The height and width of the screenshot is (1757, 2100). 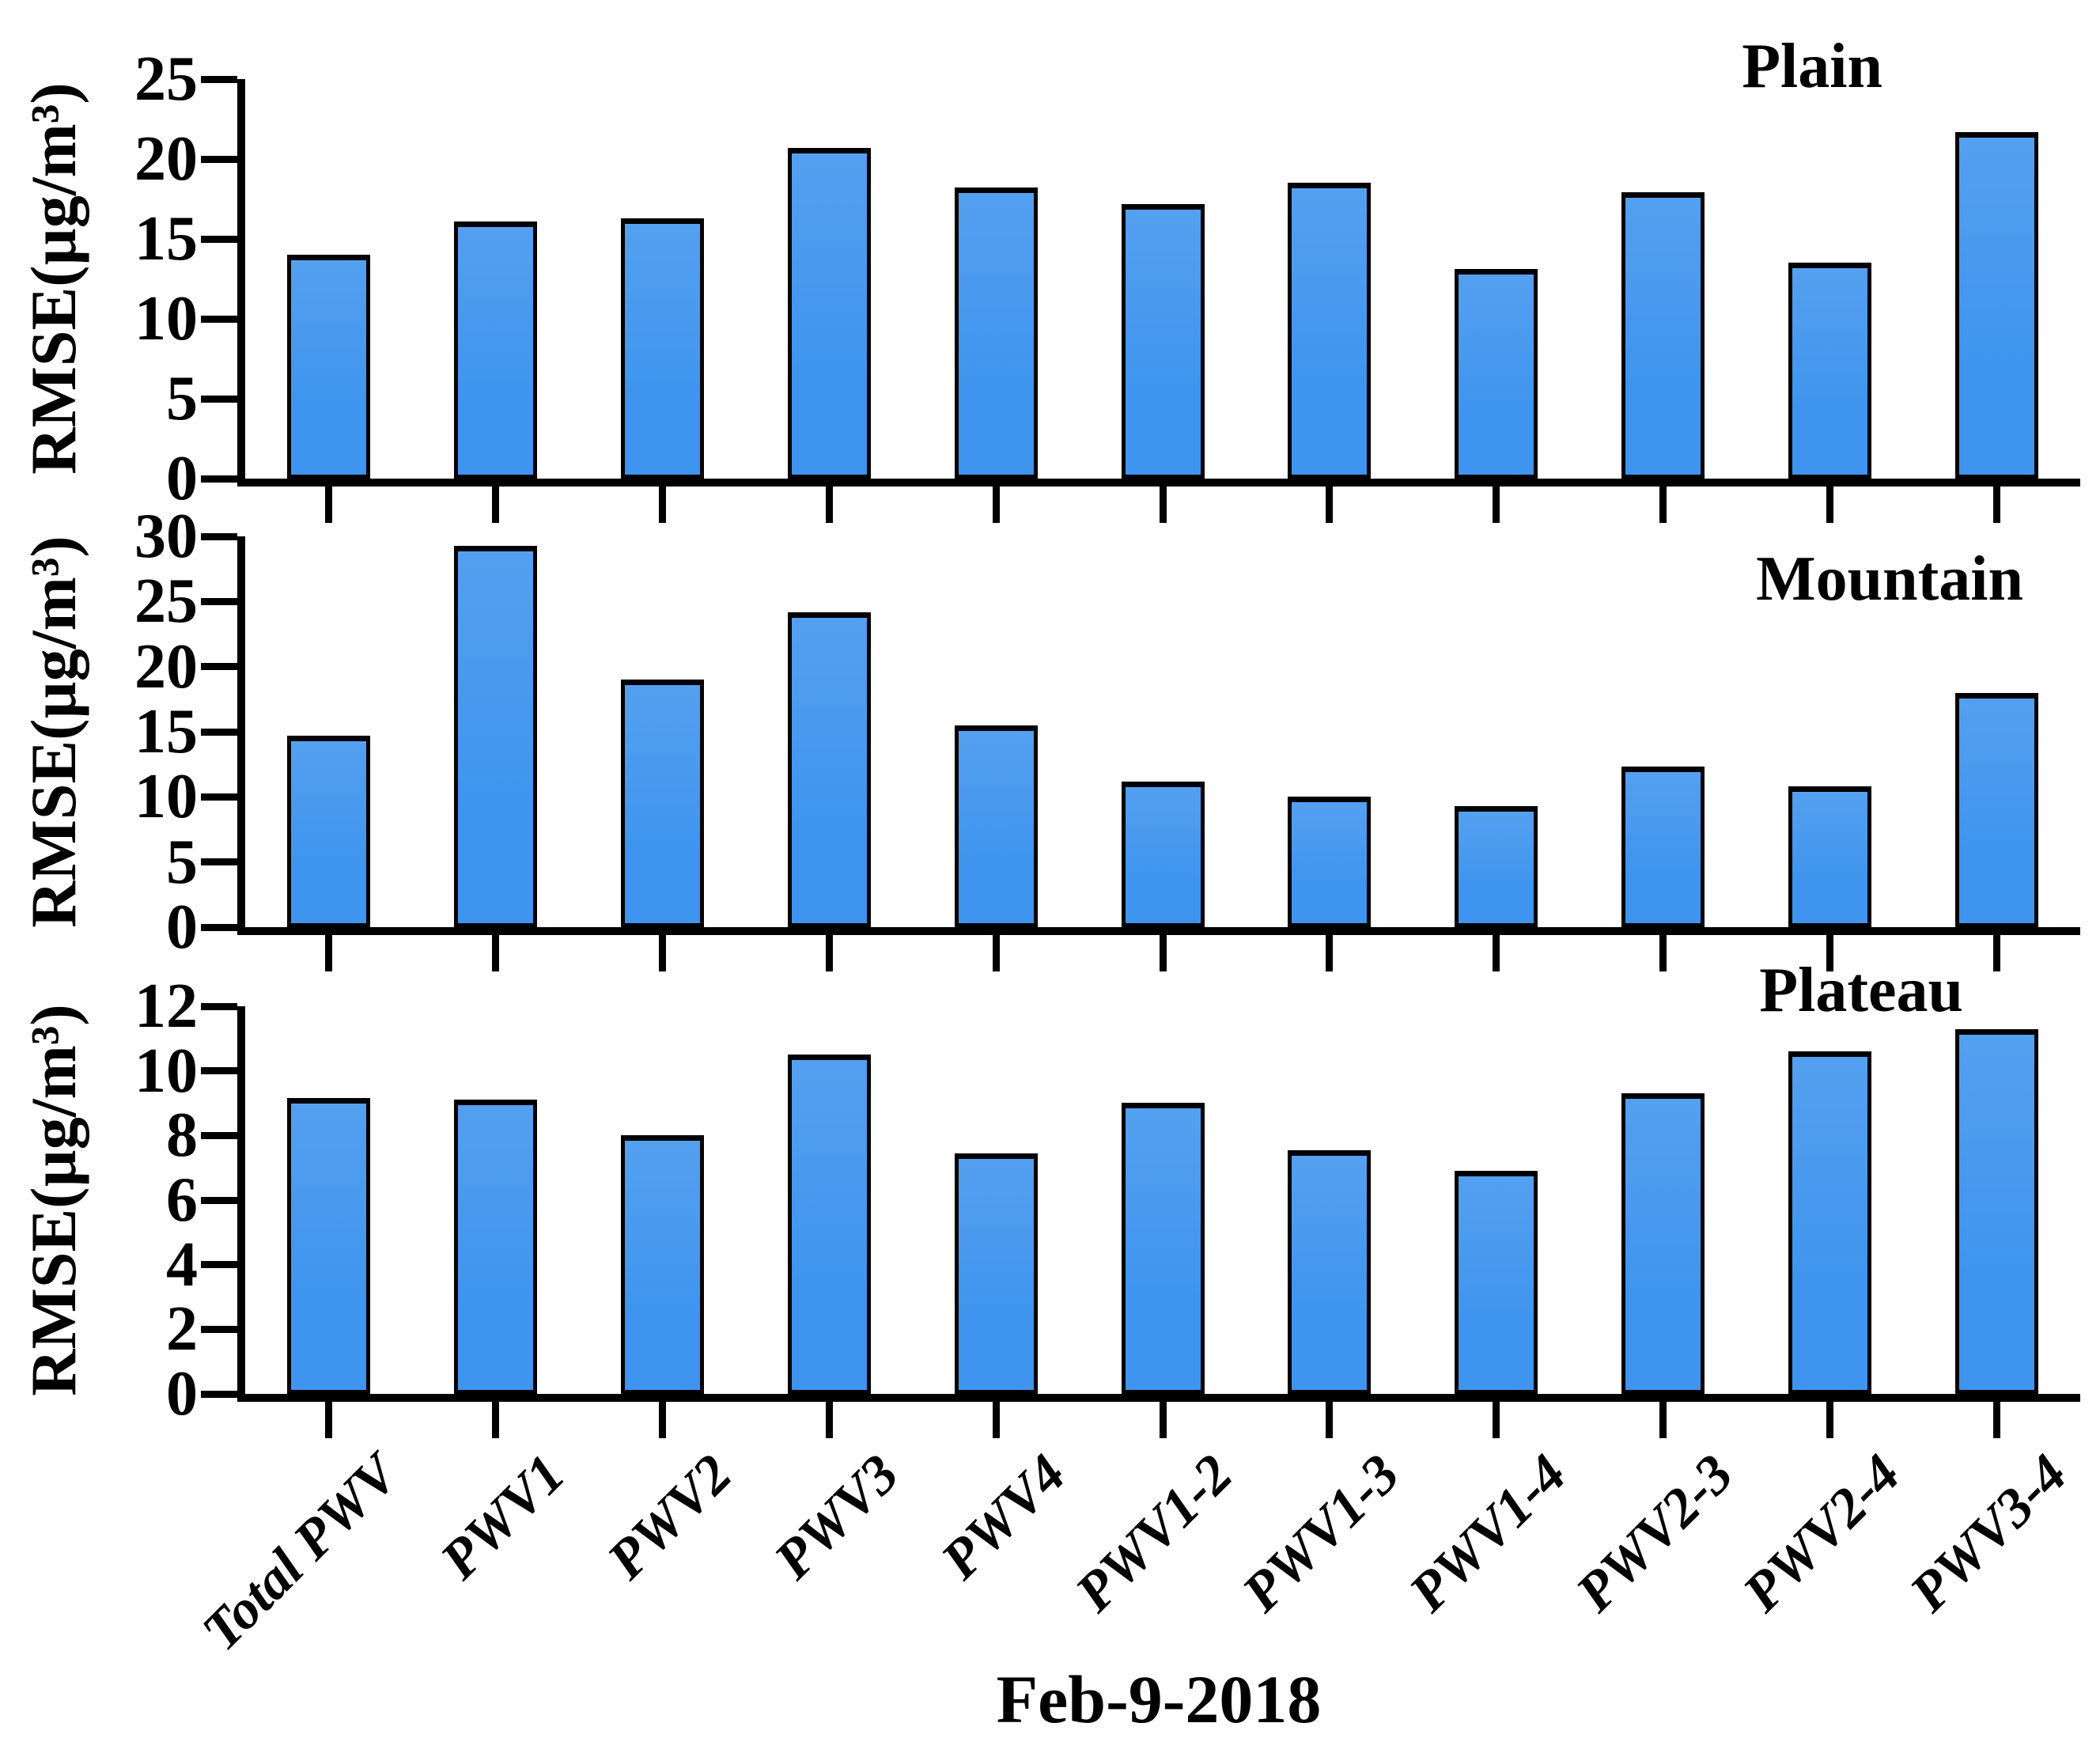 What do you see at coordinates (166, 536) in the screenshot?
I see `y-tick-label: 30` at bounding box center [166, 536].